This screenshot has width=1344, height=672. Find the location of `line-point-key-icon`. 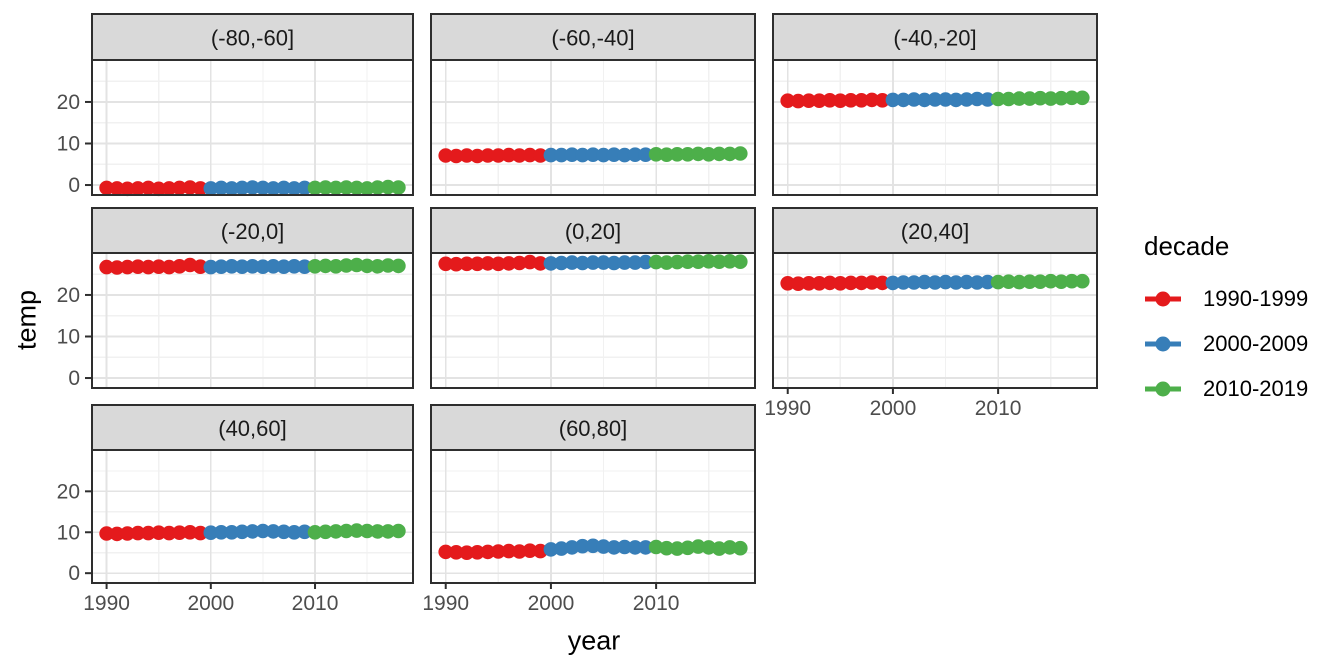

line-point-key-icon is located at coordinates (1163, 389).